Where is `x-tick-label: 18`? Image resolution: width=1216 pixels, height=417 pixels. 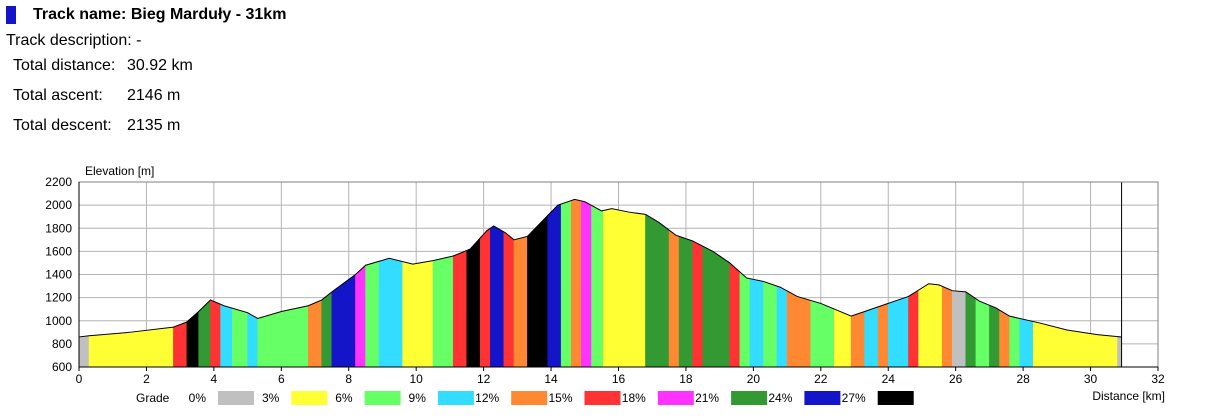 x-tick-label: 18 is located at coordinates (686, 379).